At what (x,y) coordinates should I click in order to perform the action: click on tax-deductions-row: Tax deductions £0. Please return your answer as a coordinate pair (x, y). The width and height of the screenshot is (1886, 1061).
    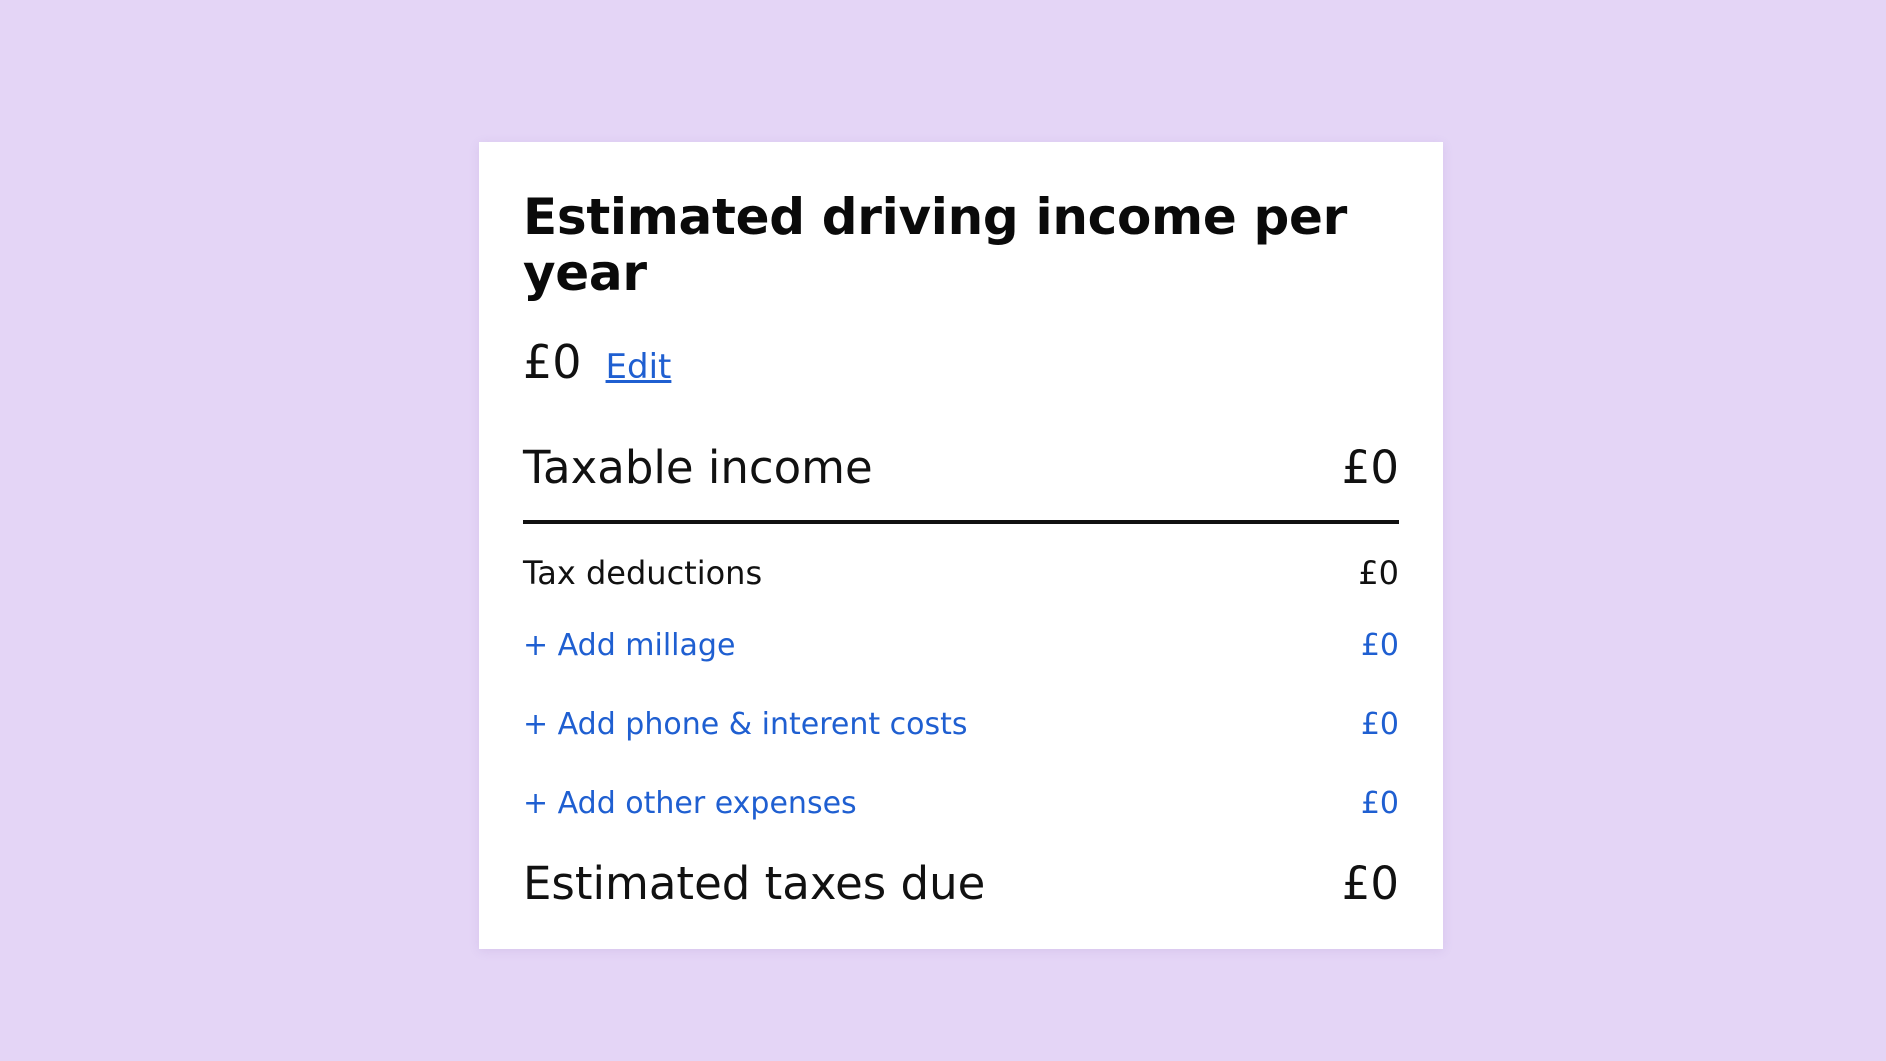
    Looking at the image, I should click on (961, 573).